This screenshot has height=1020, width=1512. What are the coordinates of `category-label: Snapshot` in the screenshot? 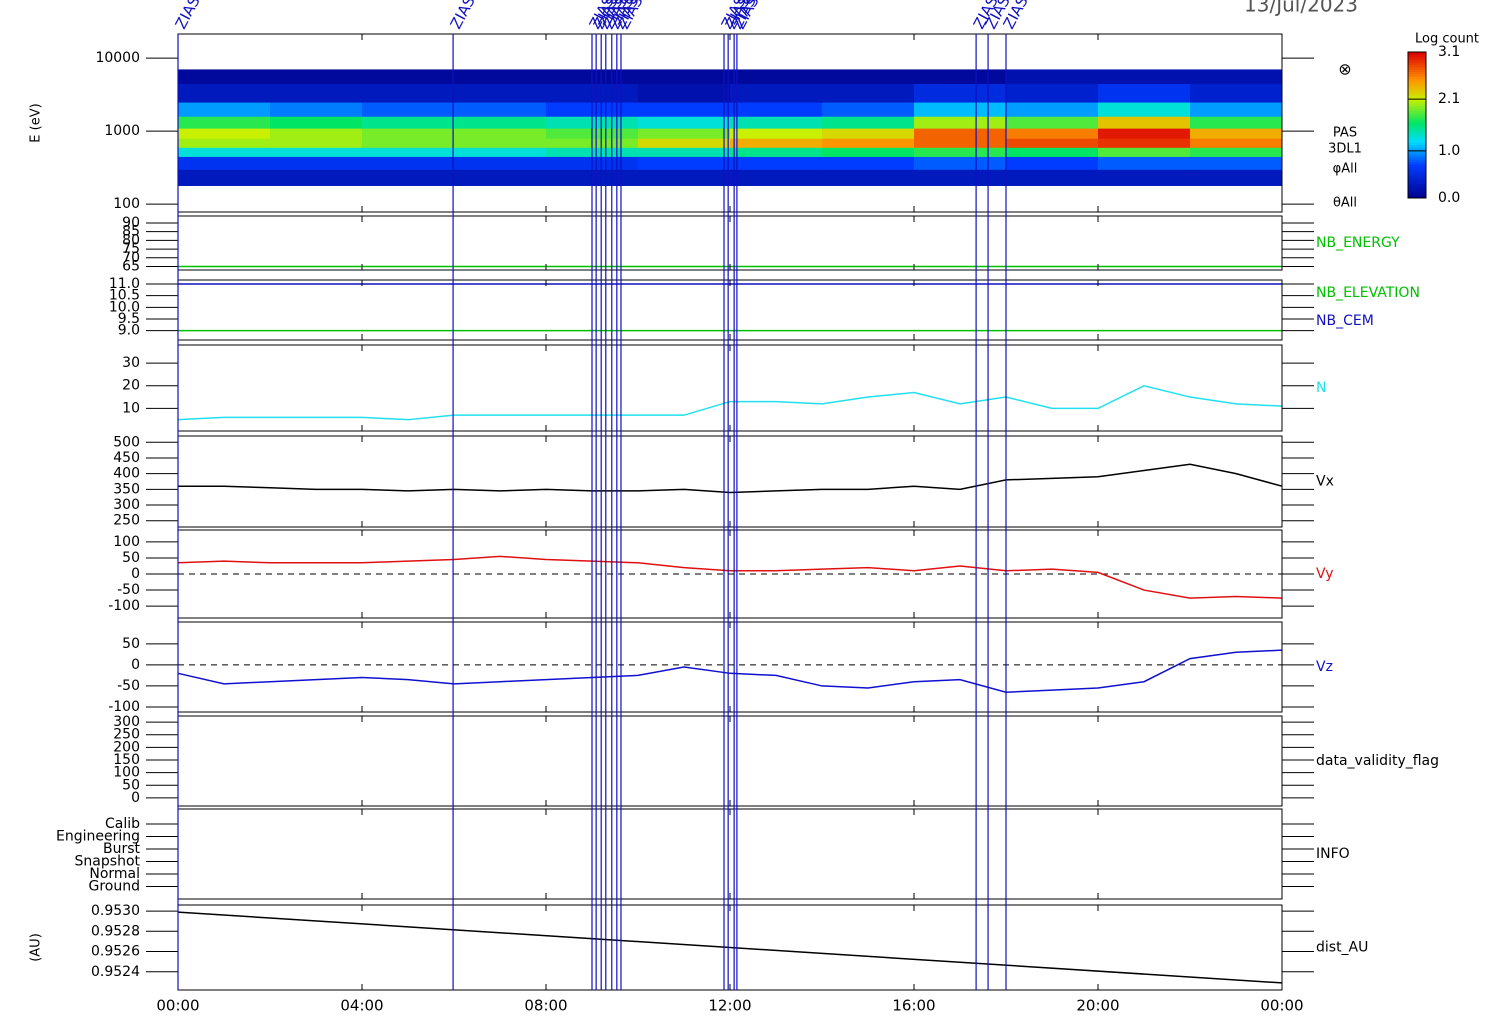 It's located at (108, 862).